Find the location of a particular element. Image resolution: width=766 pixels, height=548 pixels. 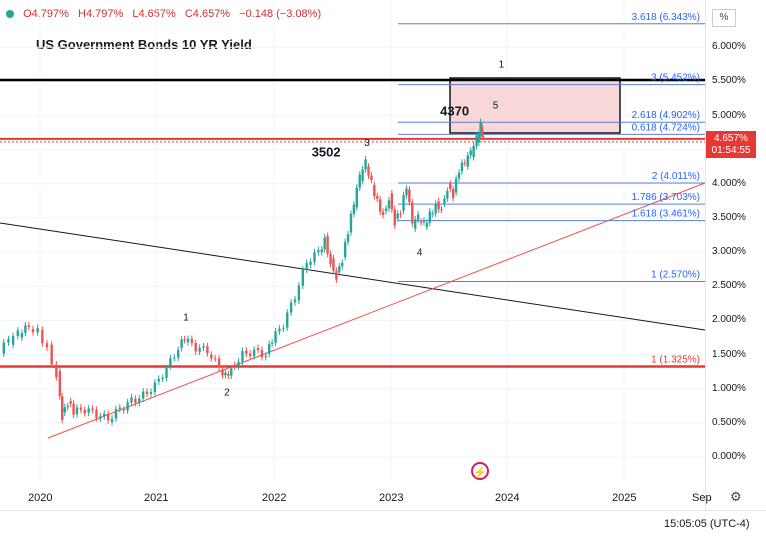

time-axis-label: 2022 is located at coordinates (274, 498).